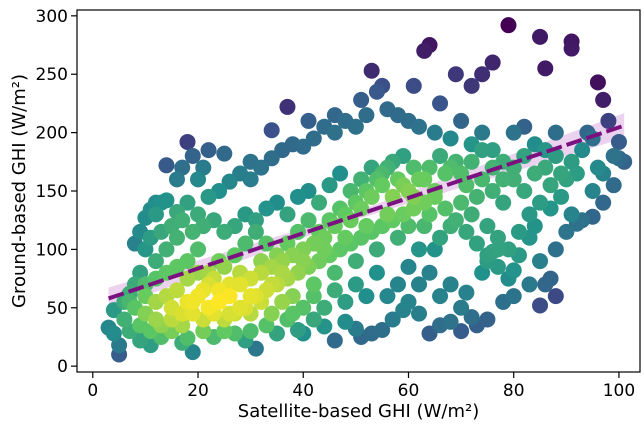 The width and height of the screenshot is (644, 434). Describe the element at coordinates (619, 391) in the screenshot. I see `x-tick-label: 100` at that location.